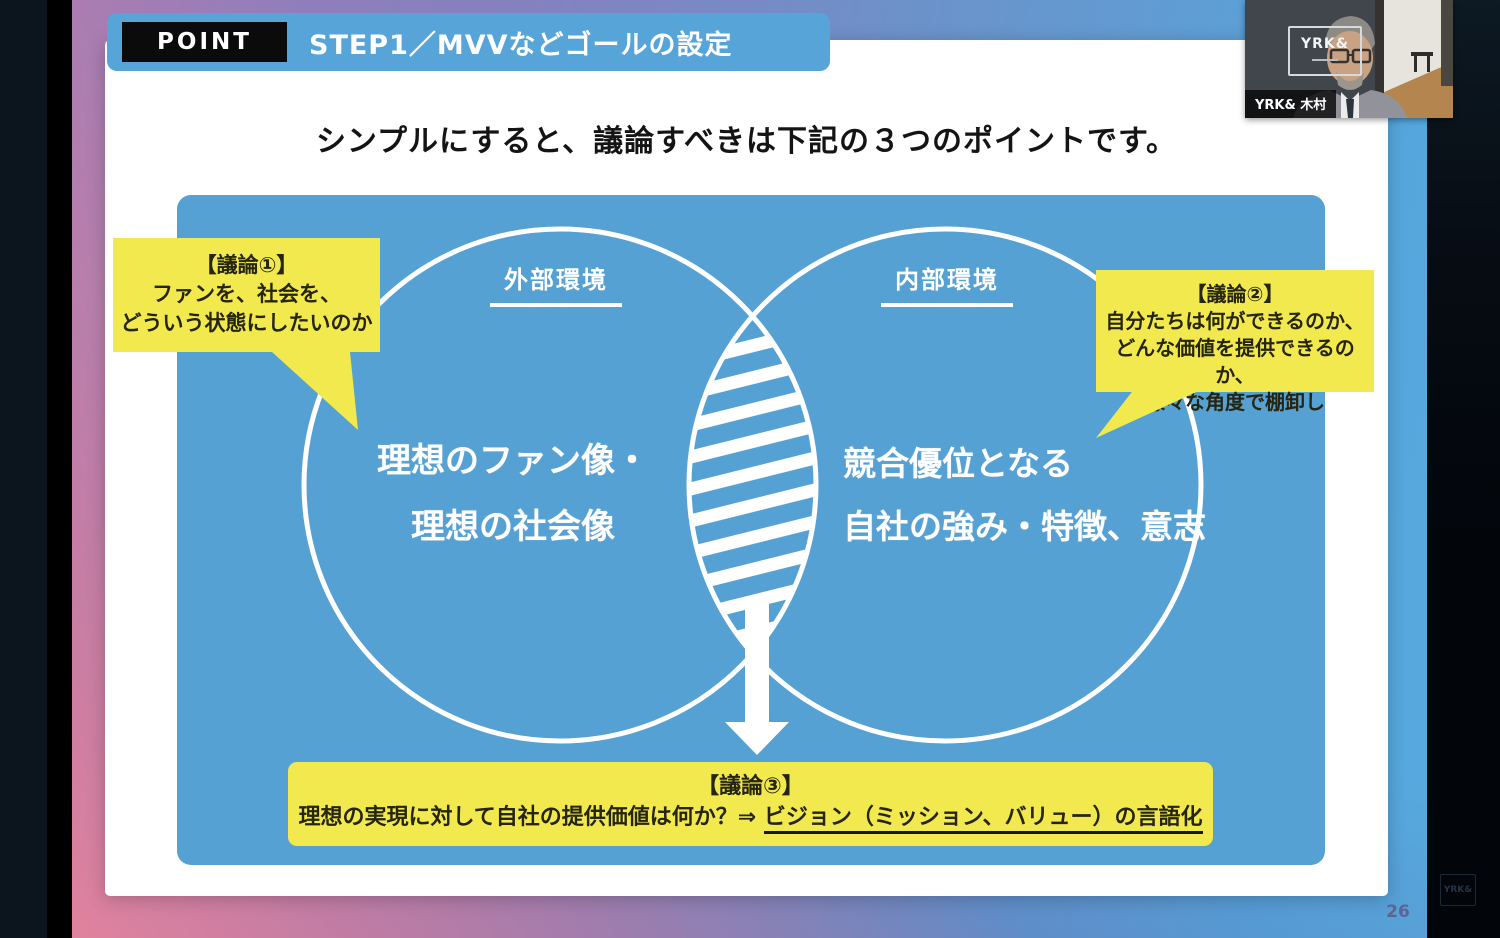 This screenshot has width=1500, height=938. I want to click on webcam-tile: YRK& YRK& 木村, so click(1349, 59).